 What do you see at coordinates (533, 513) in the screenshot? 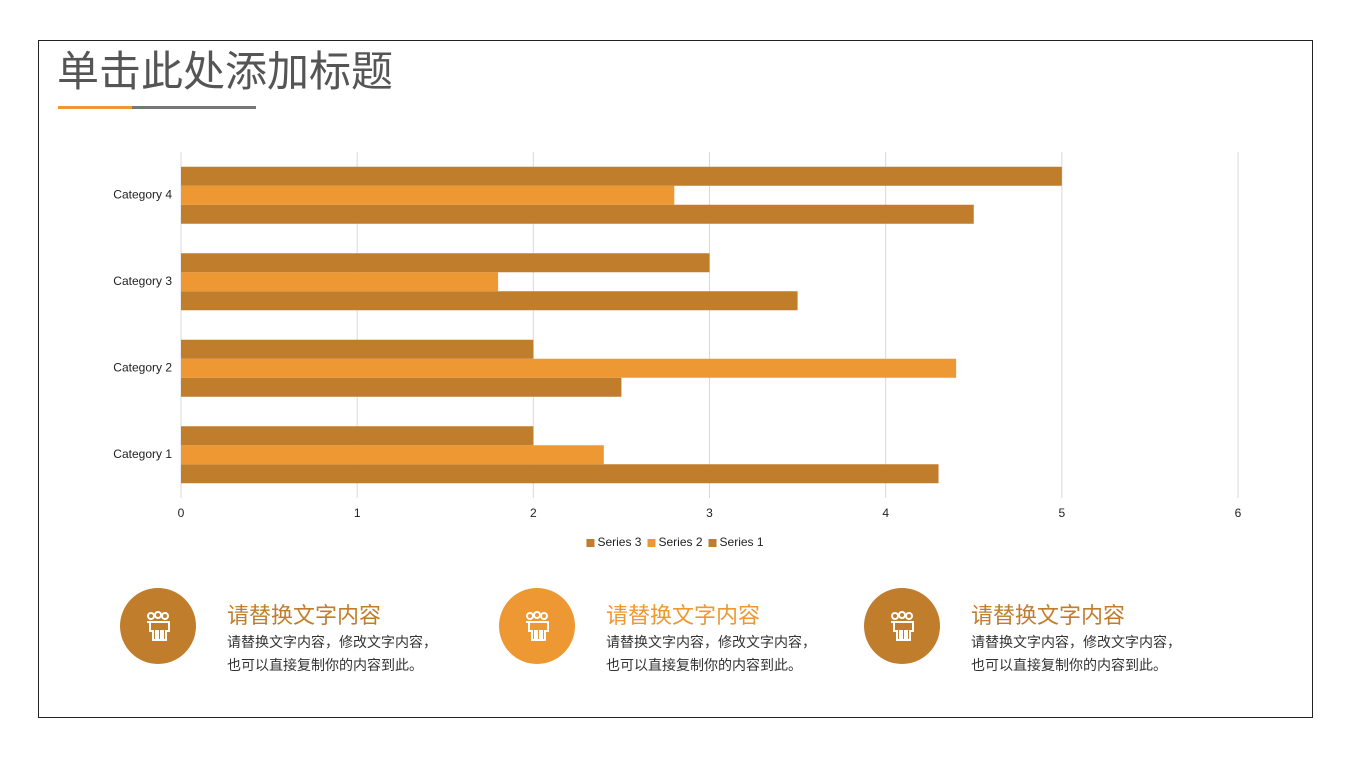
I see `x-tick-label: 2` at bounding box center [533, 513].